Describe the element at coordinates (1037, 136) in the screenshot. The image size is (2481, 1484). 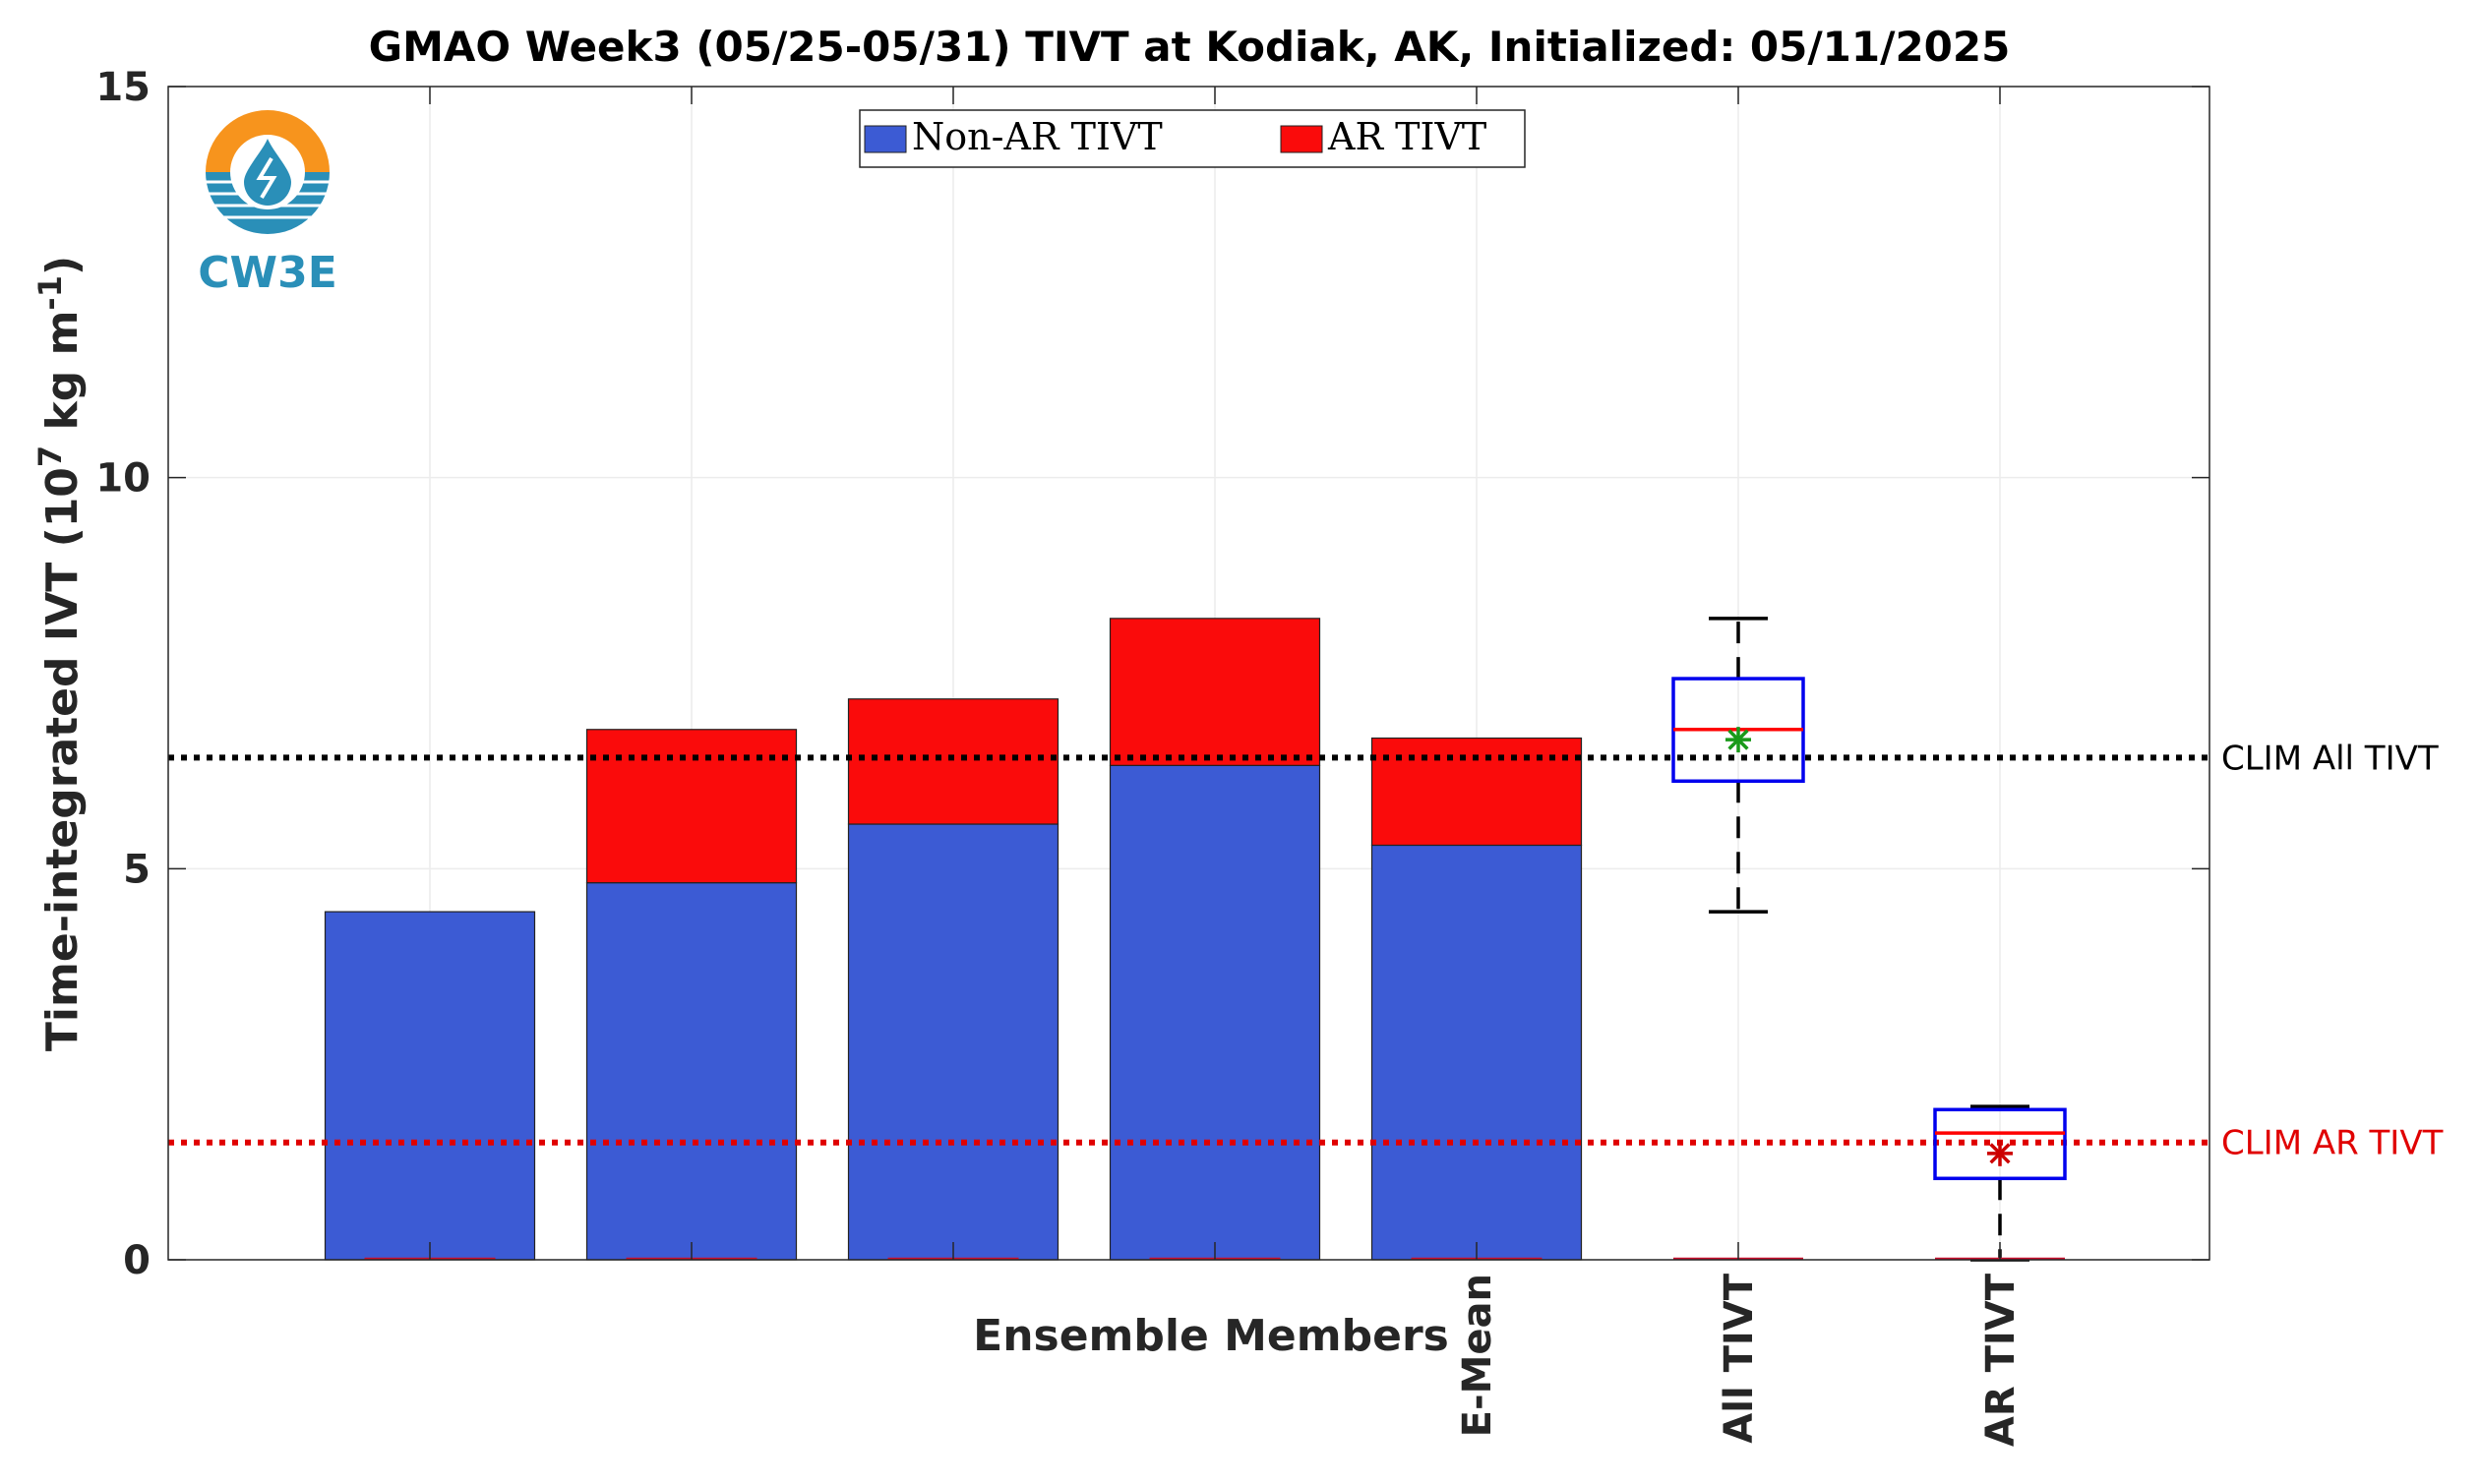
I see `legend-label-non-ar: Non-AR TIVT` at that location.